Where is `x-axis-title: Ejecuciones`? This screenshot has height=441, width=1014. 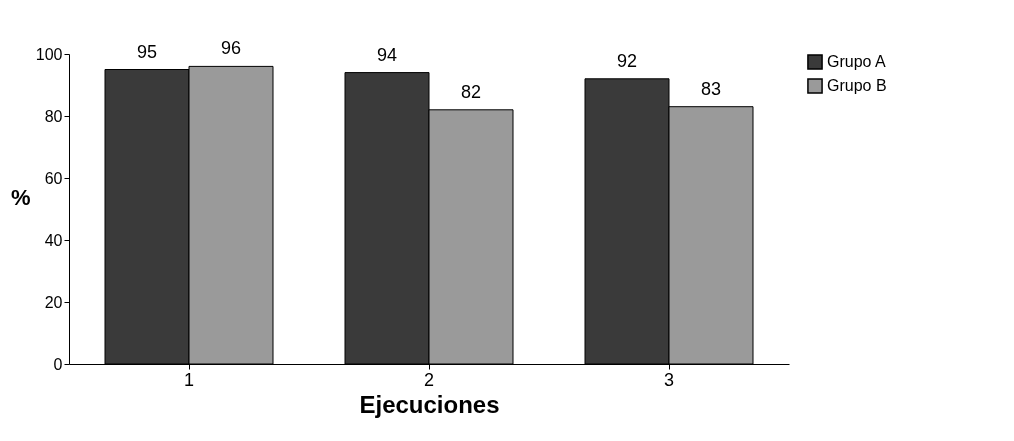
x-axis-title: Ejecuciones is located at coordinates (429, 404).